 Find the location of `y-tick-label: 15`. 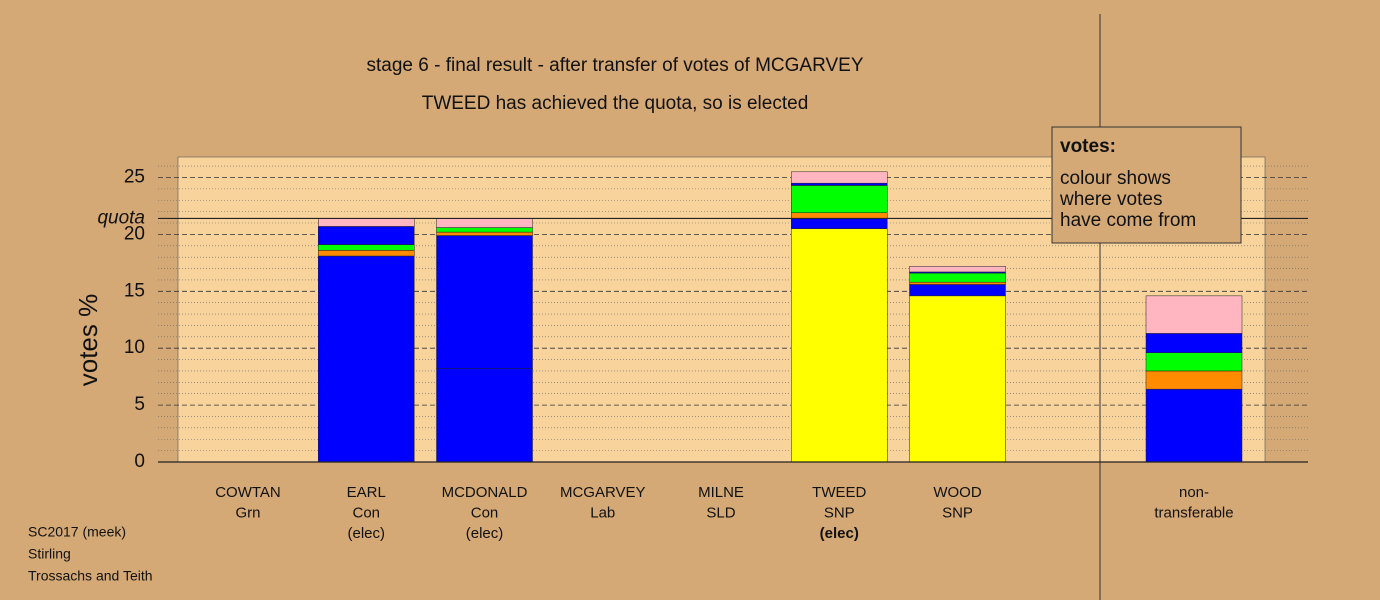

y-tick-label: 15 is located at coordinates (134, 290).